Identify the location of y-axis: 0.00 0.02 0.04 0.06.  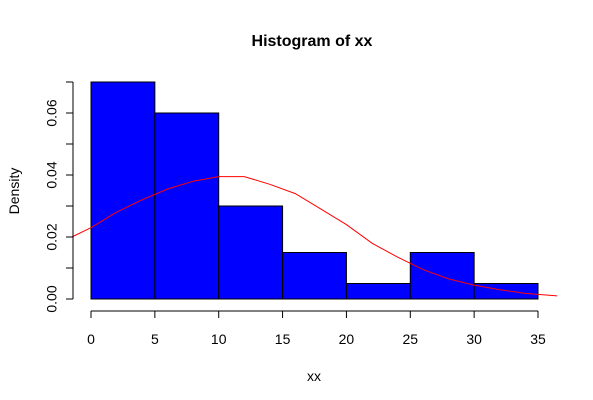
(59, 197).